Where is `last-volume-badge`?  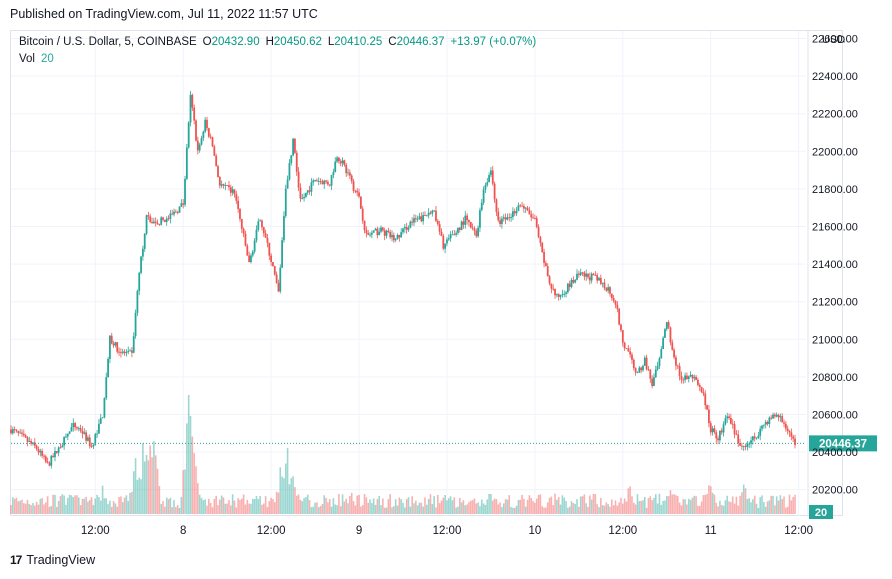
last-volume-badge is located at coordinates (821, 512).